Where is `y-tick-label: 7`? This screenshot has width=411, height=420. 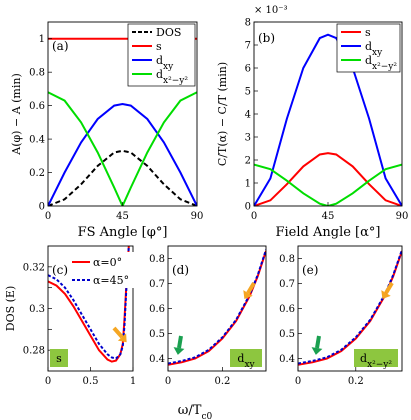 y-tick-label: 7 is located at coordinates (248, 46).